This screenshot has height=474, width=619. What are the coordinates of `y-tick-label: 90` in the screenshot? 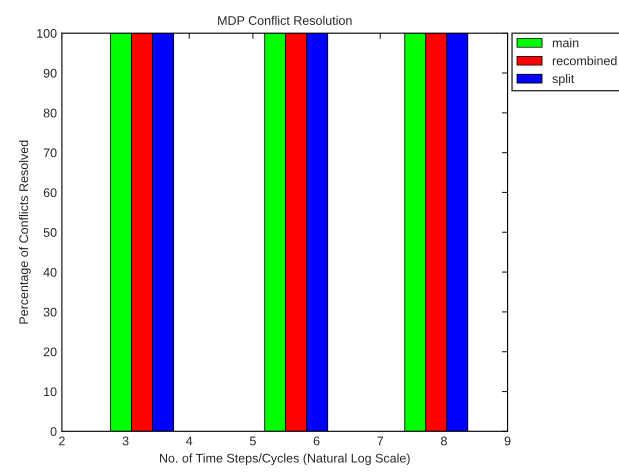 It's located at (50, 73).